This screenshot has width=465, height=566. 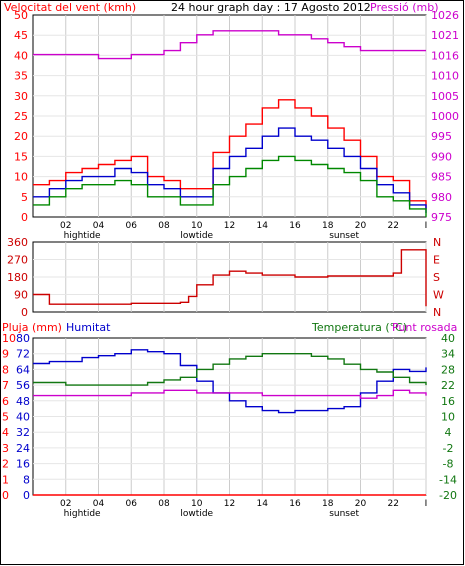 I want to click on chart1-title: 24 hour graph day : 17 Agosto 2012, so click(x=271, y=7).